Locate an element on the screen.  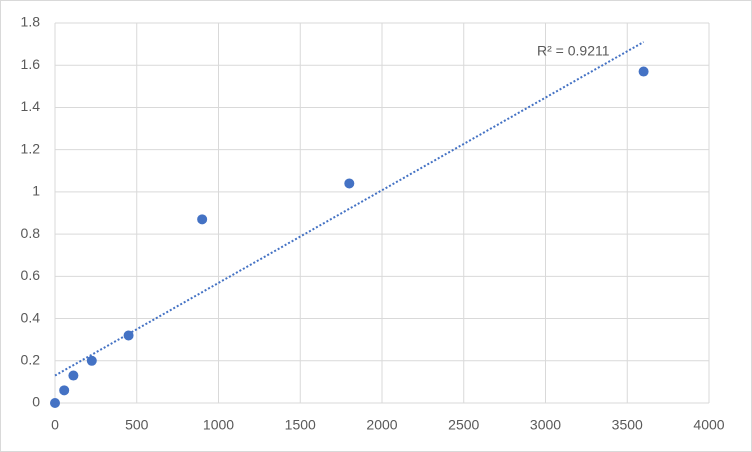
x-tick-label: 2000 is located at coordinates (381, 425).